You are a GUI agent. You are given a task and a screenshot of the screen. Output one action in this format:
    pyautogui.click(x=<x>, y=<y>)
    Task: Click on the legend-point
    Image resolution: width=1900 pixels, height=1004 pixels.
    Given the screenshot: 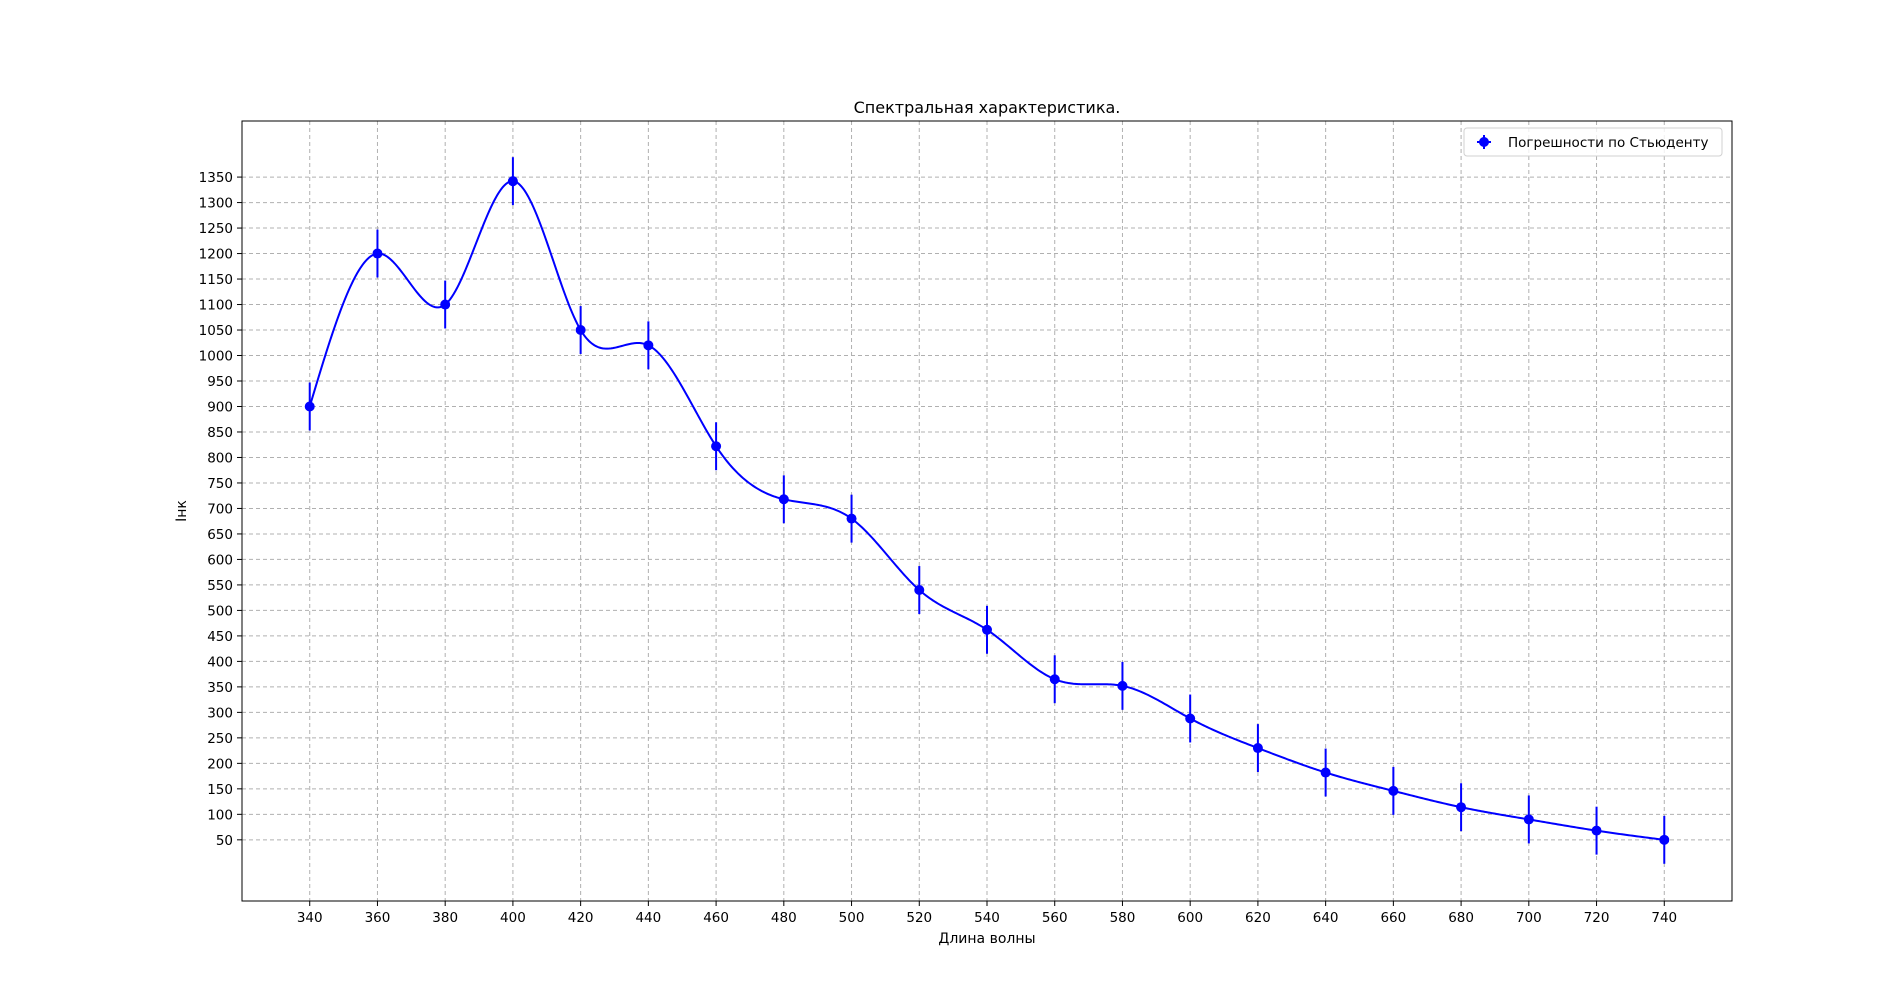 What is the action you would take?
    pyautogui.click(x=1484, y=142)
    